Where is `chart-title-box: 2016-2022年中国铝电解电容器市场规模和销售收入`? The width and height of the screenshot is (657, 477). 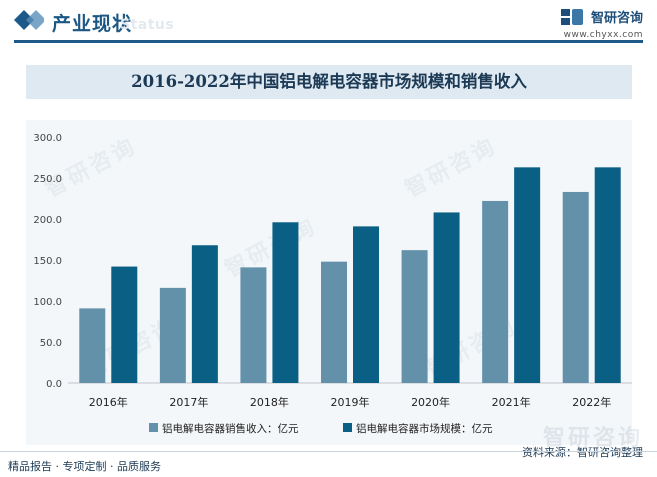 chart-title-box: 2016-2022年中国铝电解电容器市场规模和销售收入 is located at coordinates (329, 82).